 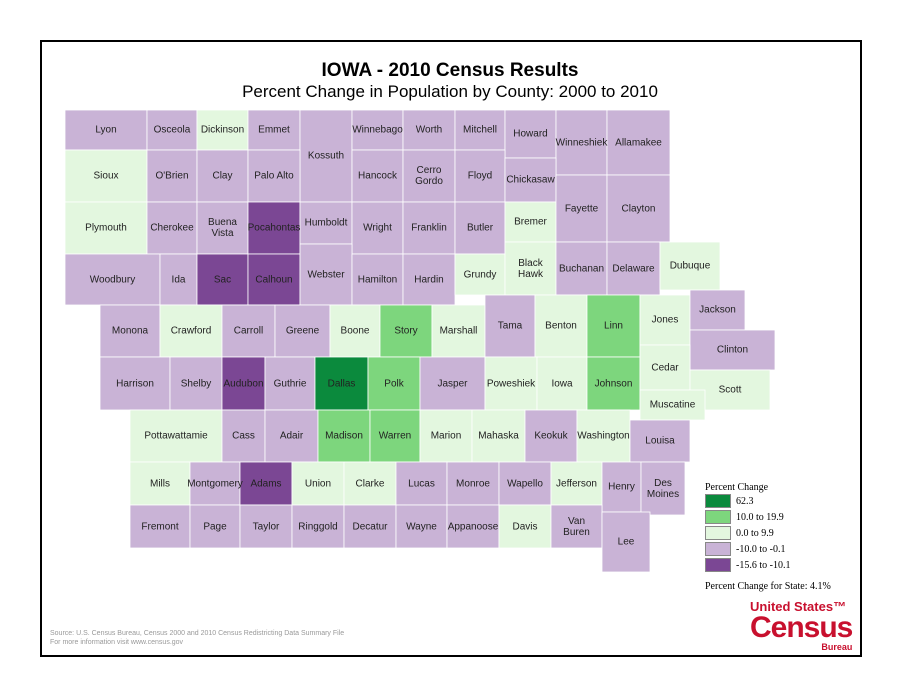 I want to click on county-name: Worth, so click(x=429, y=130).